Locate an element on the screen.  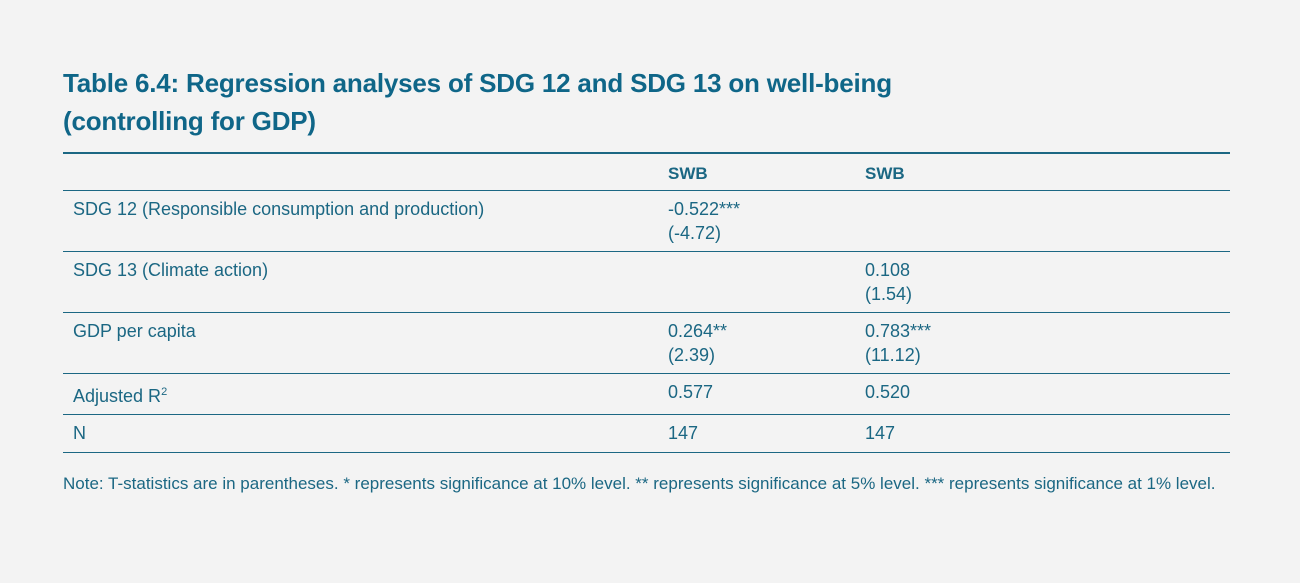
header-swb-2: SWB is located at coordinates (1042, 172).